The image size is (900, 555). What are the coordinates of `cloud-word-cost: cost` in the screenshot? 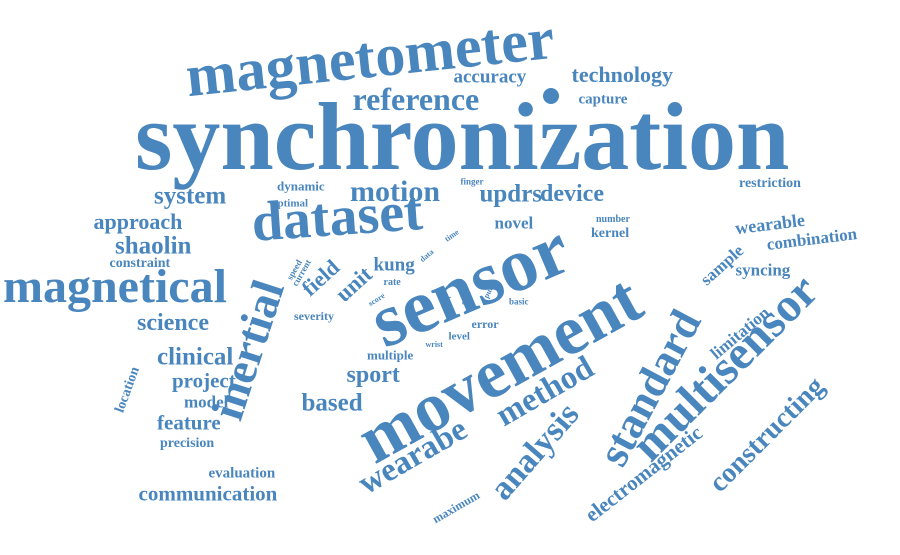 It's located at (468, 303).